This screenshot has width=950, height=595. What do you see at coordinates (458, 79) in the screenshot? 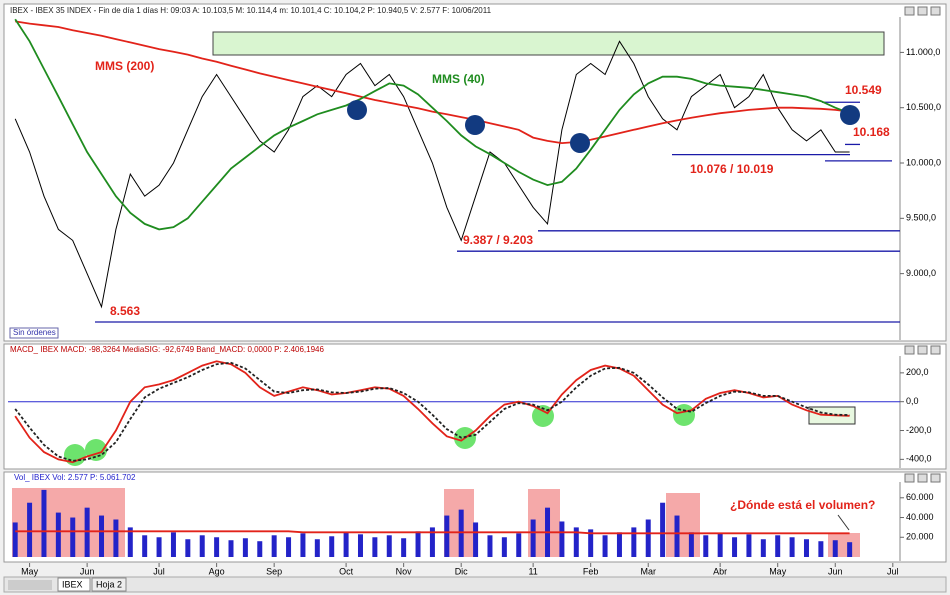
I see `ma40-label: MMS (40)` at bounding box center [458, 79].